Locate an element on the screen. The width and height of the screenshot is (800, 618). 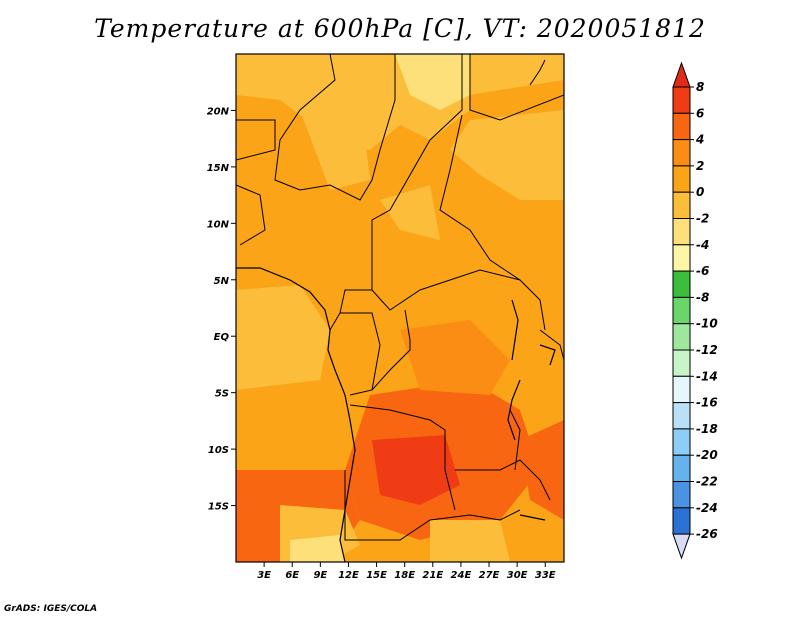
field-hot-core is located at coordinates (416, 470).